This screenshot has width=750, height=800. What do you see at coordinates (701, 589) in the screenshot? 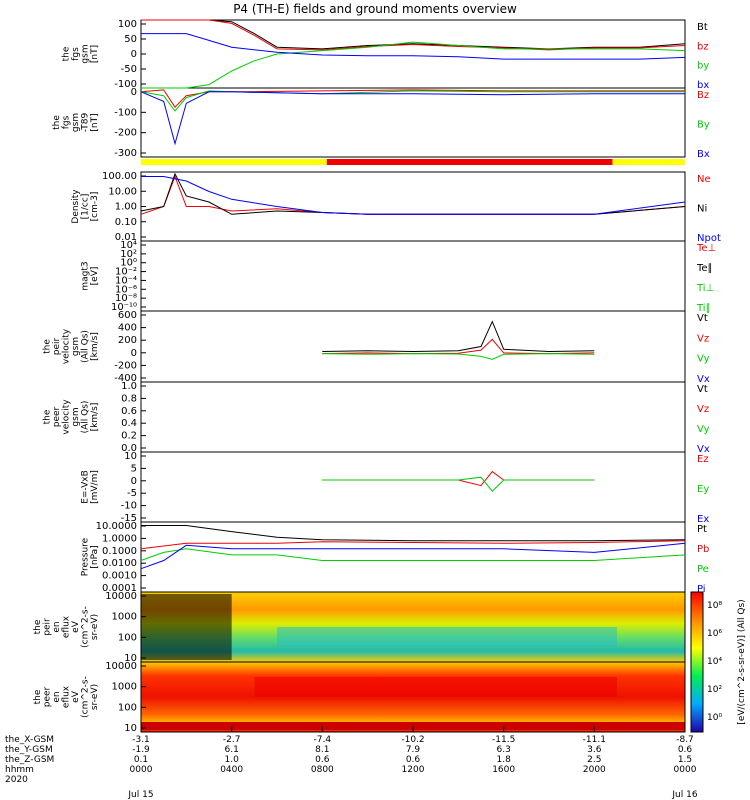
I see `legend-entry: Pi` at bounding box center [701, 589].